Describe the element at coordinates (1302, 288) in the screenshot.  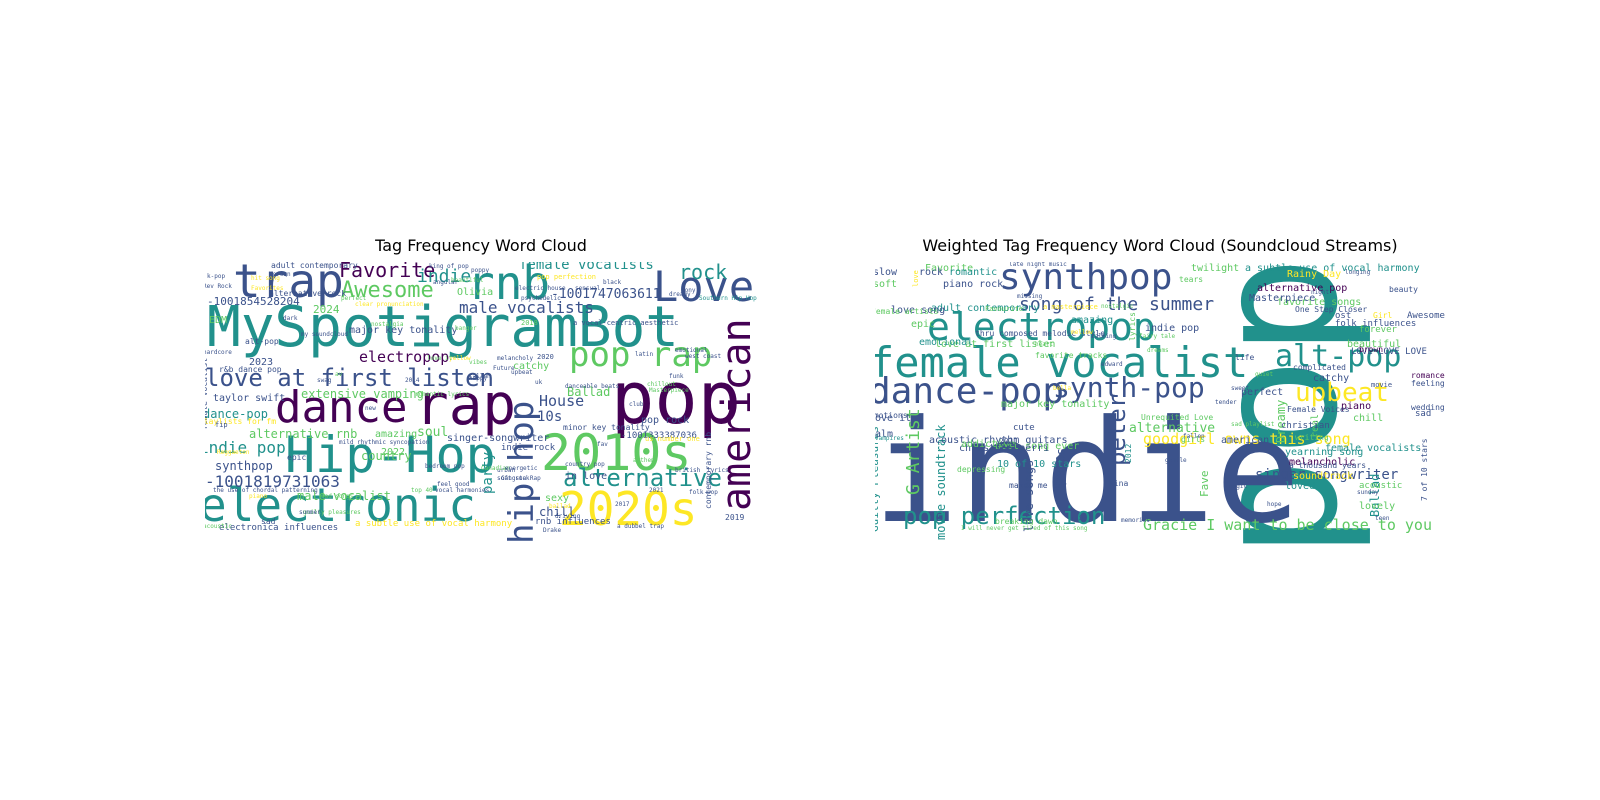
I see `cloud-word: alternative pop` at that location.